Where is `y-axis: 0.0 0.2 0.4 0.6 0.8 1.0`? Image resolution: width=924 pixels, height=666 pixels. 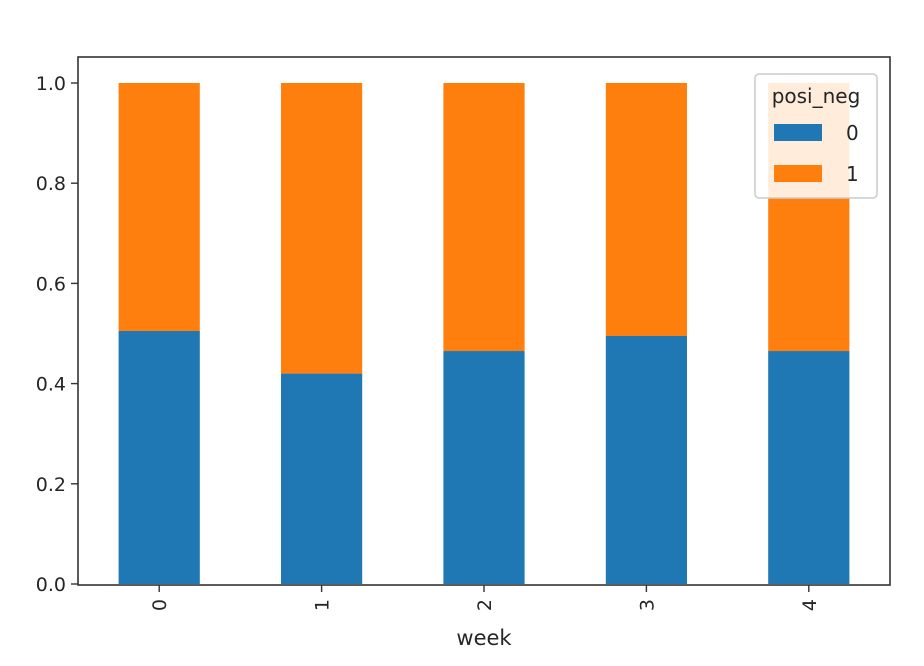
y-axis: 0.0 0.2 0.4 0.6 0.8 1.0 is located at coordinates (57, 334).